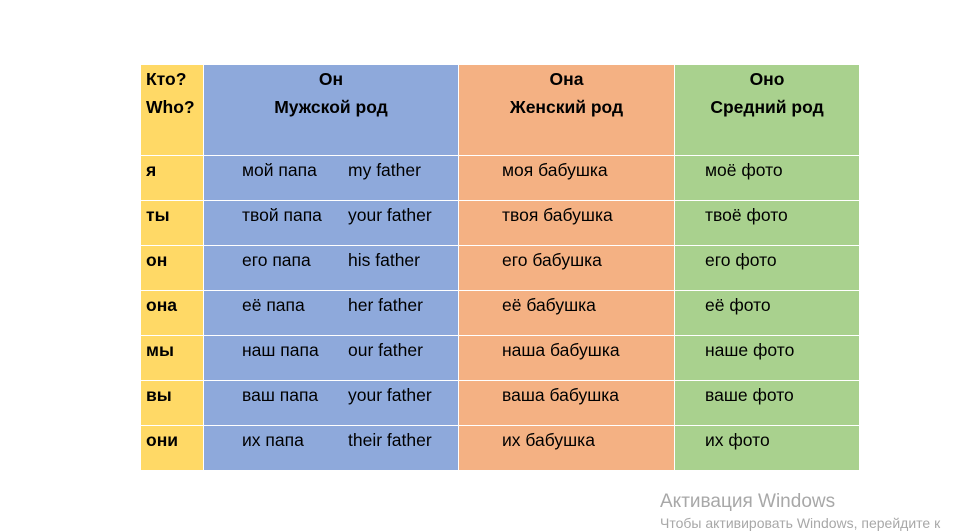 Image resolution: width=973 pixels, height=532 pixels. I want to click on neuter-ru: твоё фото, so click(746, 215).